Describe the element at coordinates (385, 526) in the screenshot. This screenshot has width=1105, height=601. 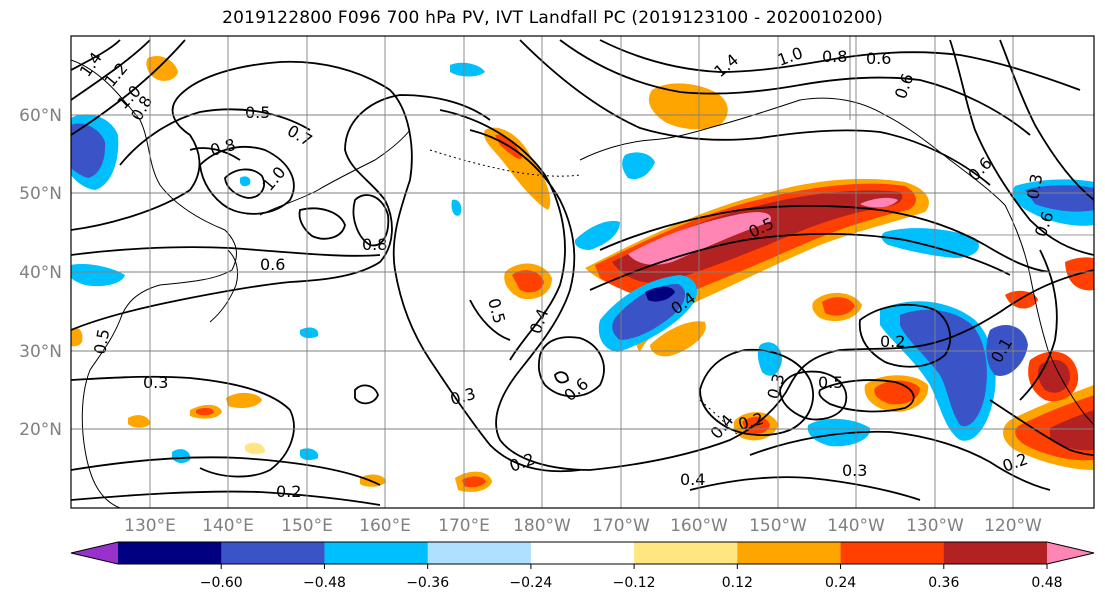
I see `lon-label: 160°E` at that location.